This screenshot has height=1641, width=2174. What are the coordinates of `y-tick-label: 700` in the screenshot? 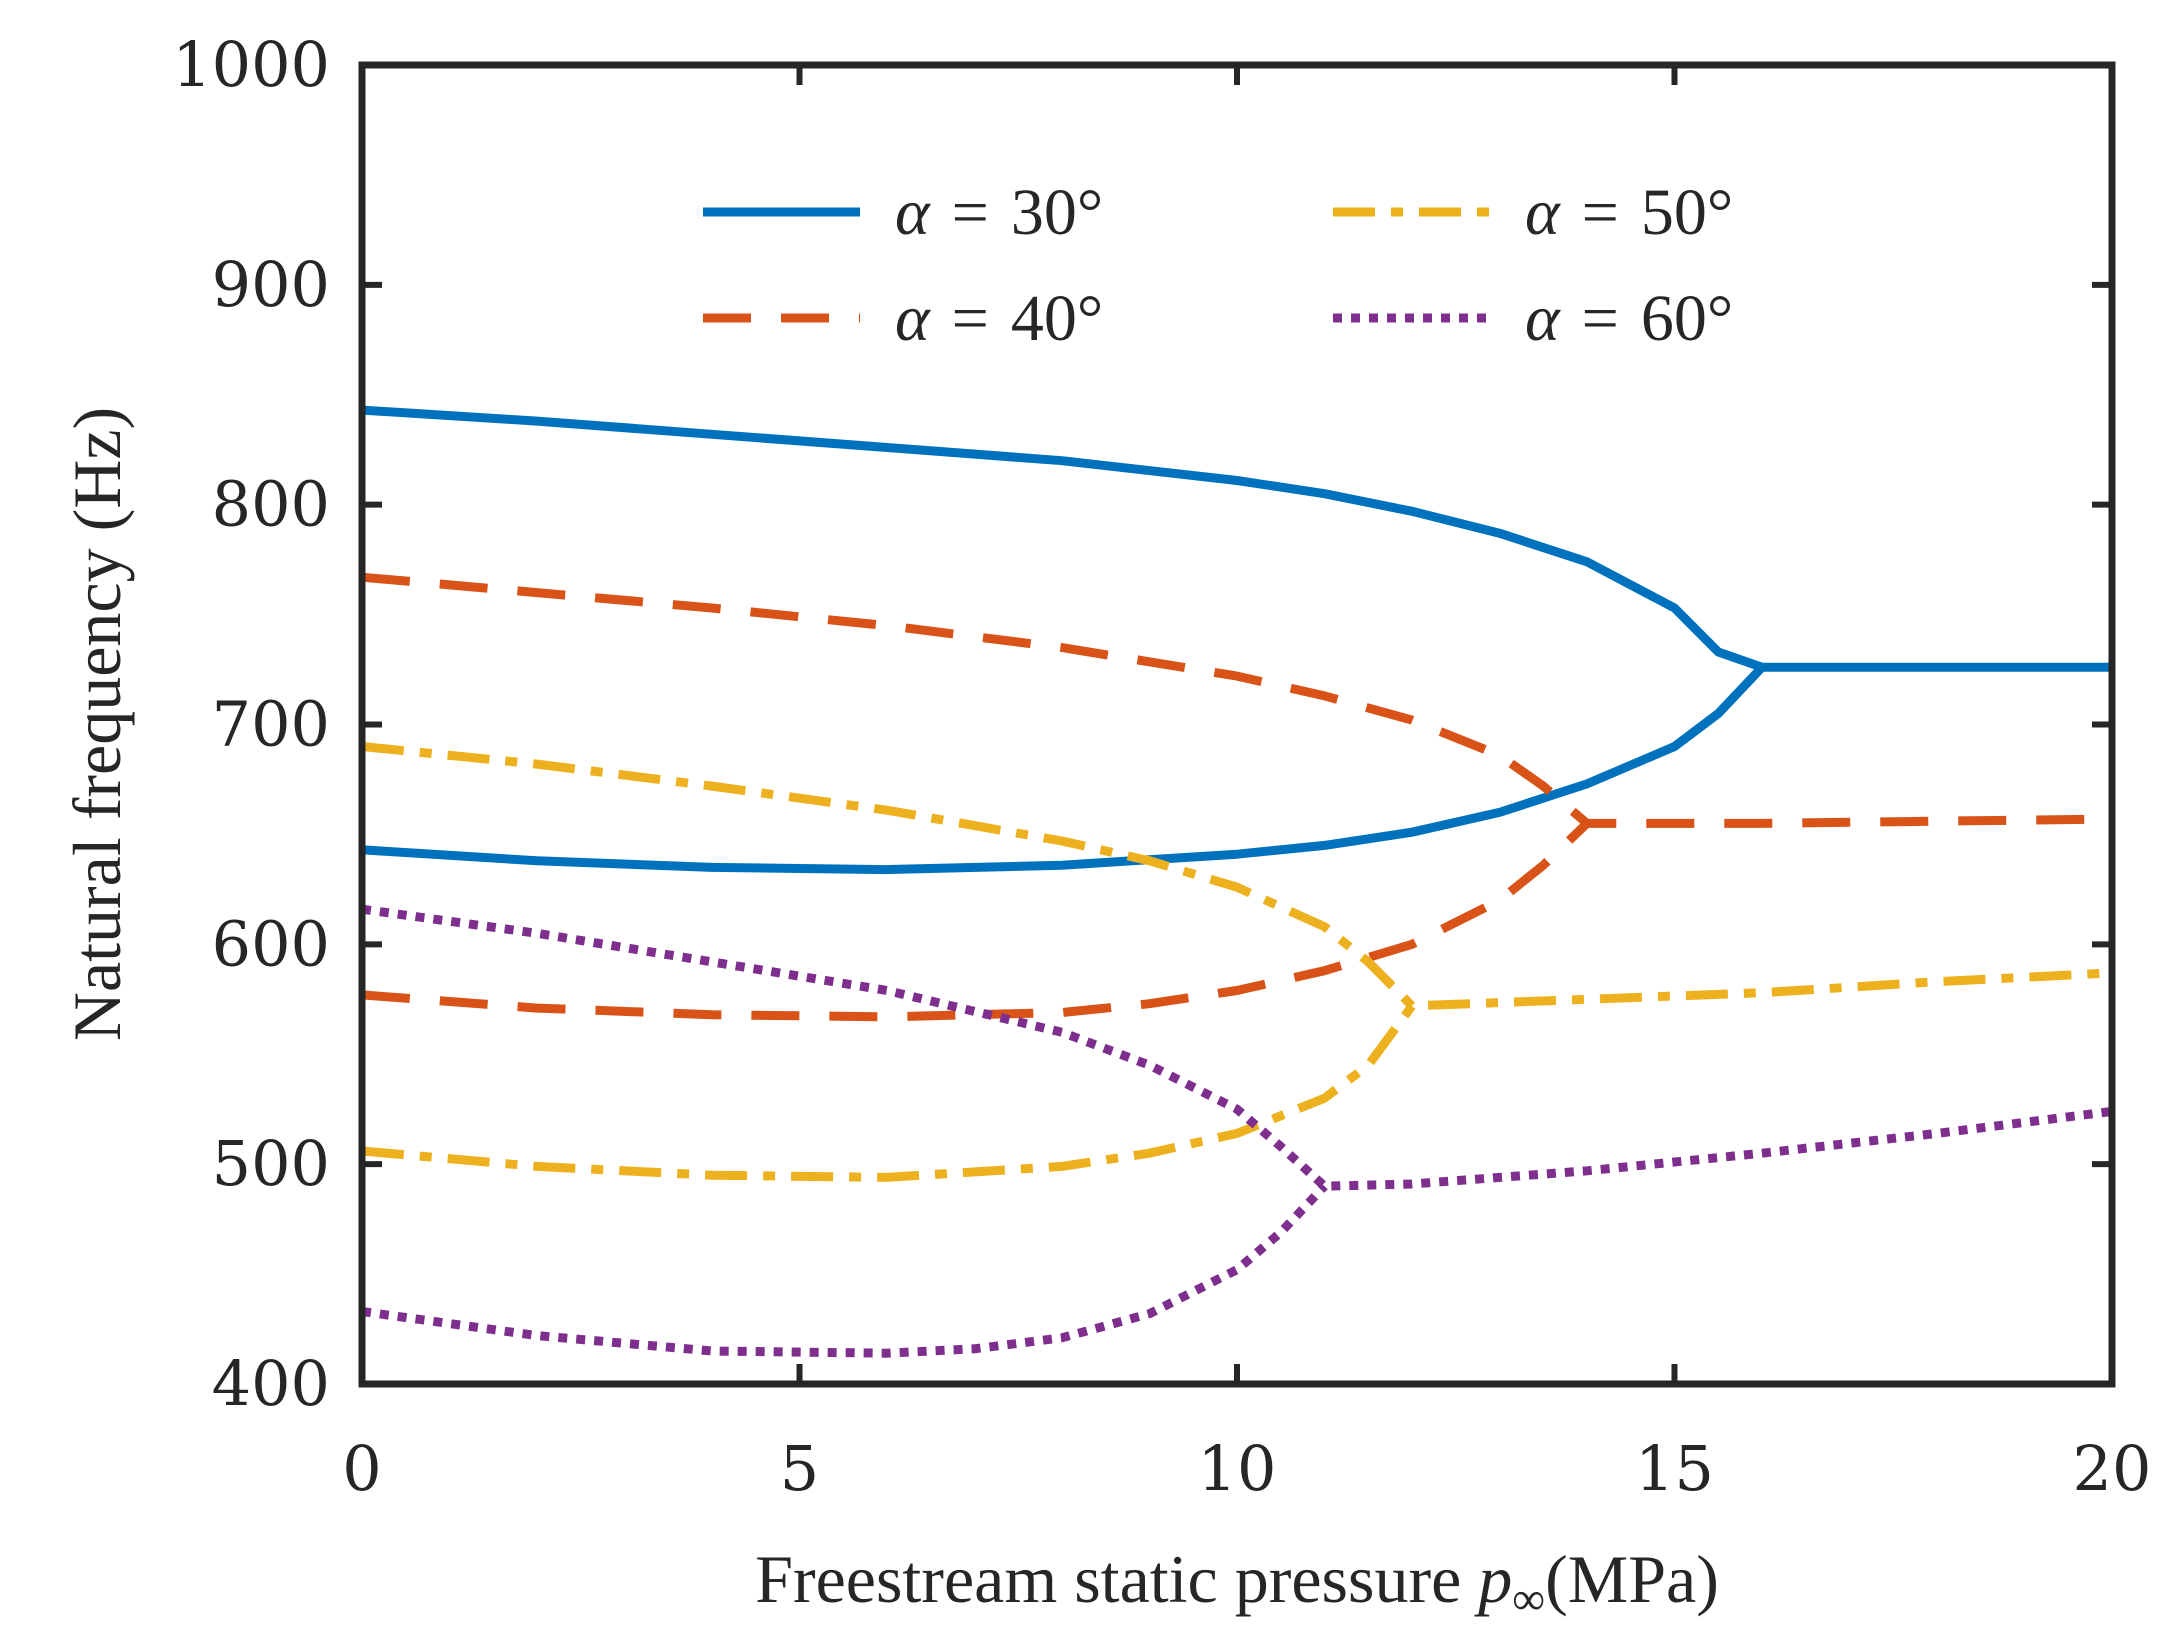 It's located at (271, 724).